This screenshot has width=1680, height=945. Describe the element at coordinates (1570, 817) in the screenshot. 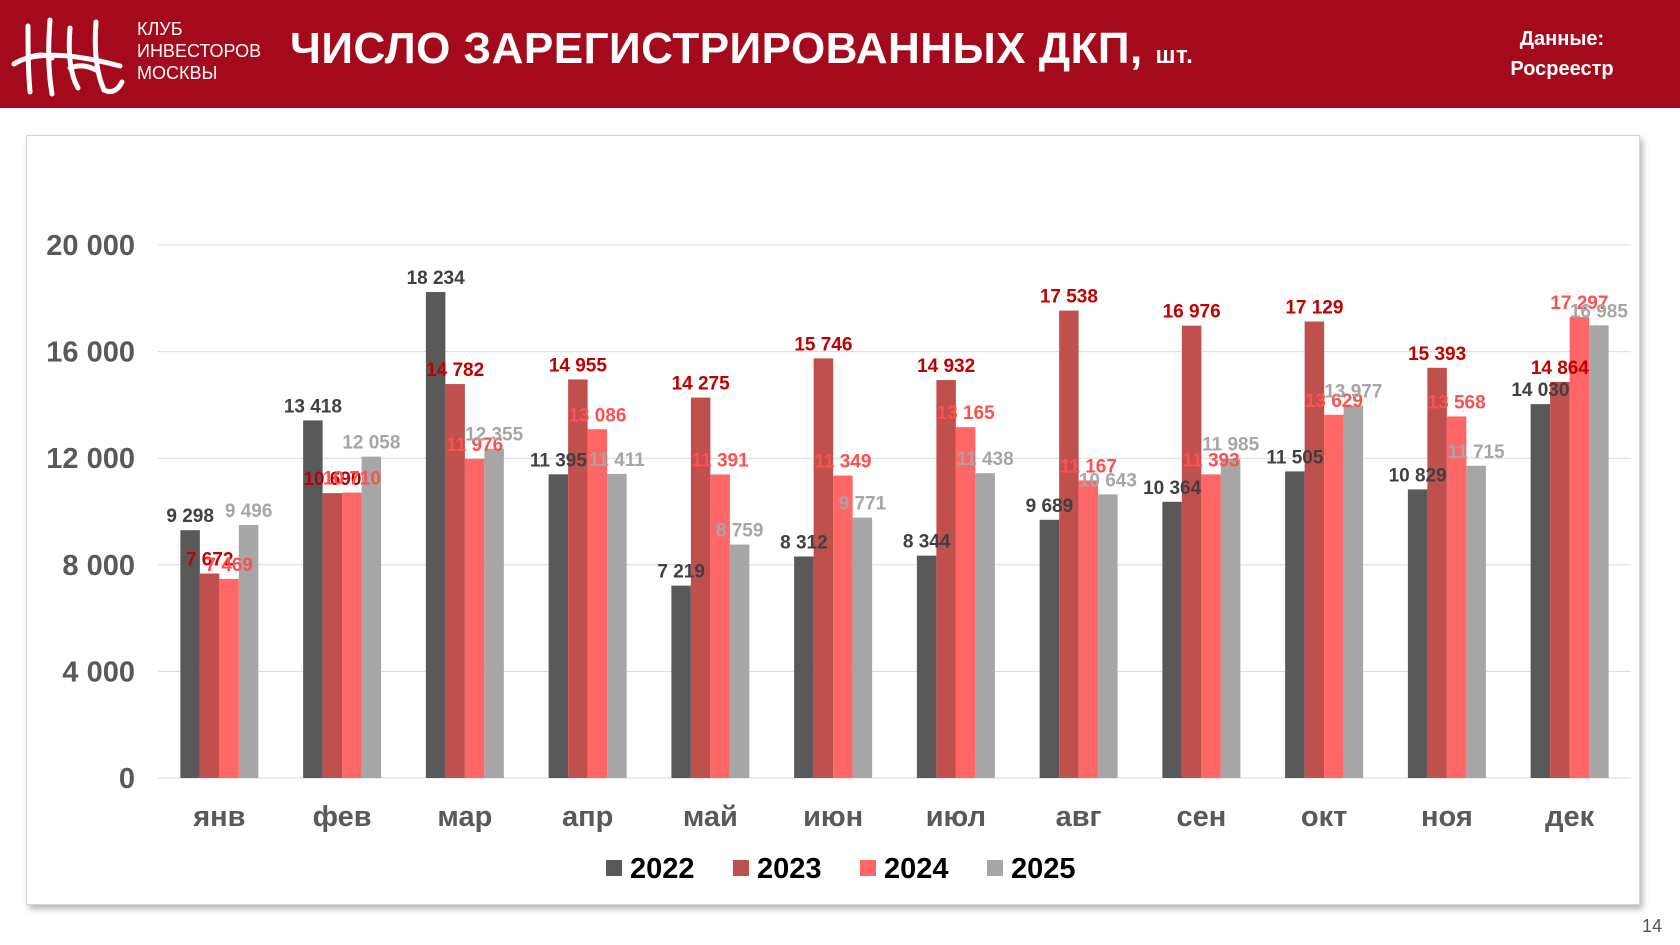

I see `x-tick-label: дек` at that location.